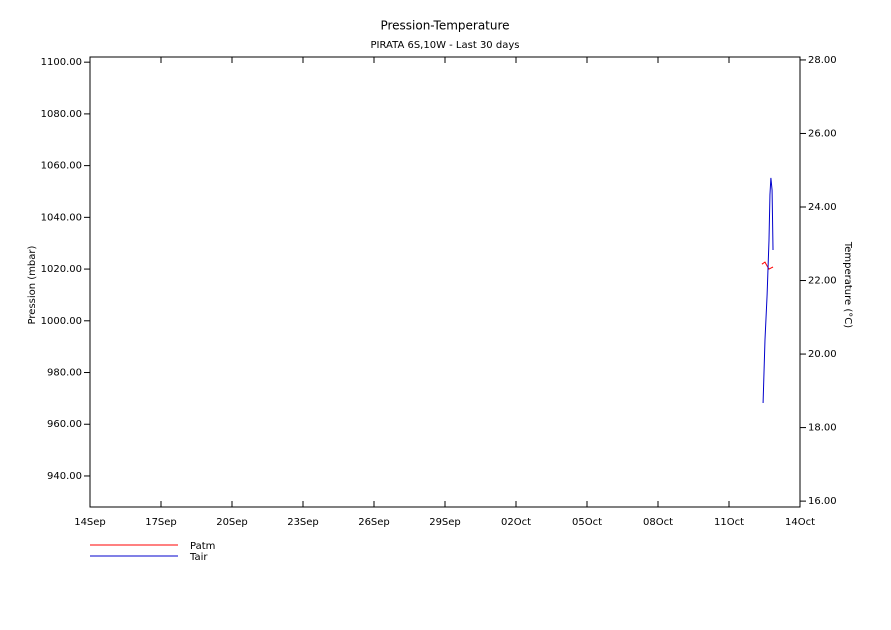 The height and width of the screenshot is (630, 891). What do you see at coordinates (232, 522) in the screenshot?
I see `x-tick-label: 20Sep` at bounding box center [232, 522].